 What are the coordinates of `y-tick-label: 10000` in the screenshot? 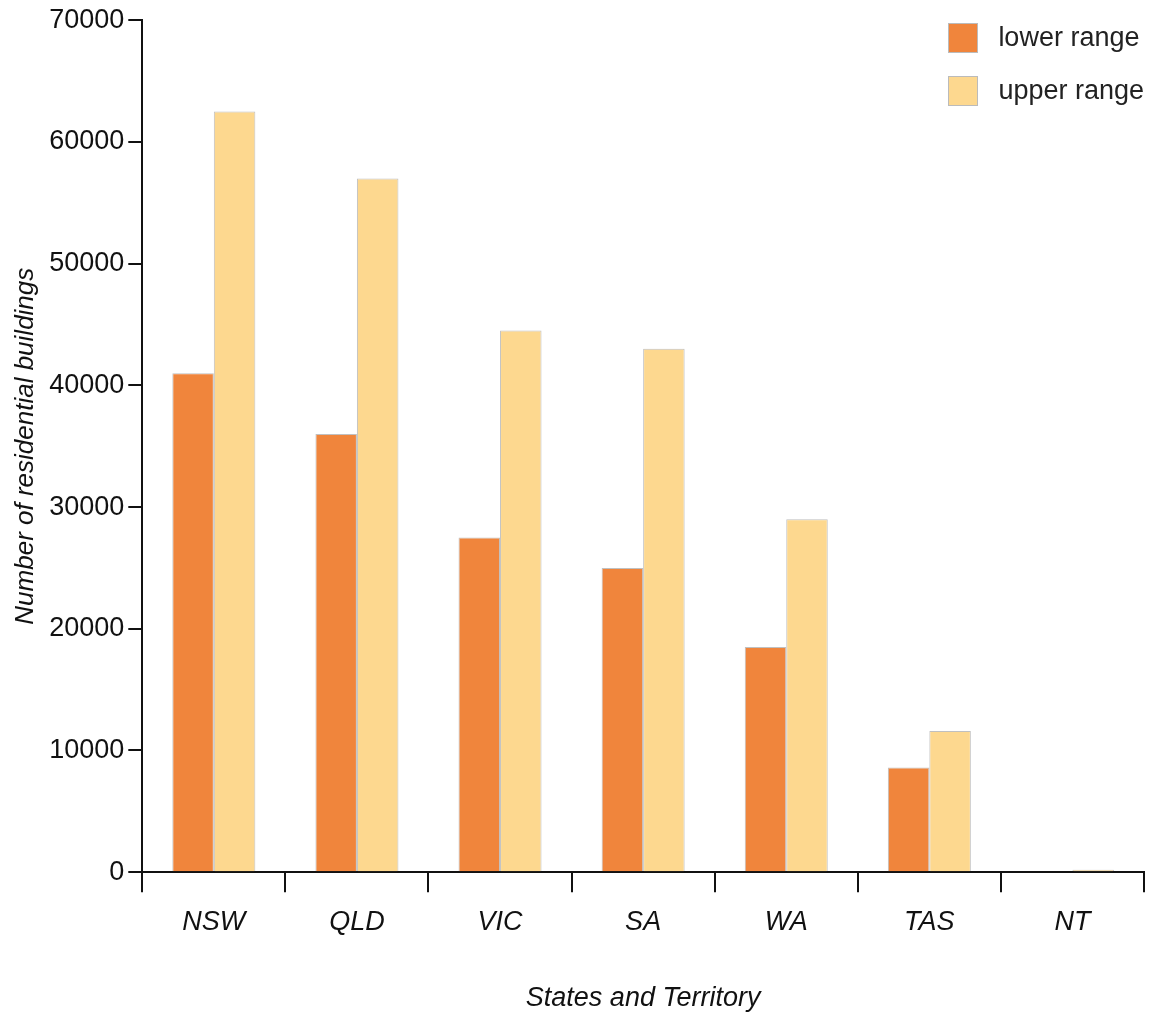 It's located at (87, 748).